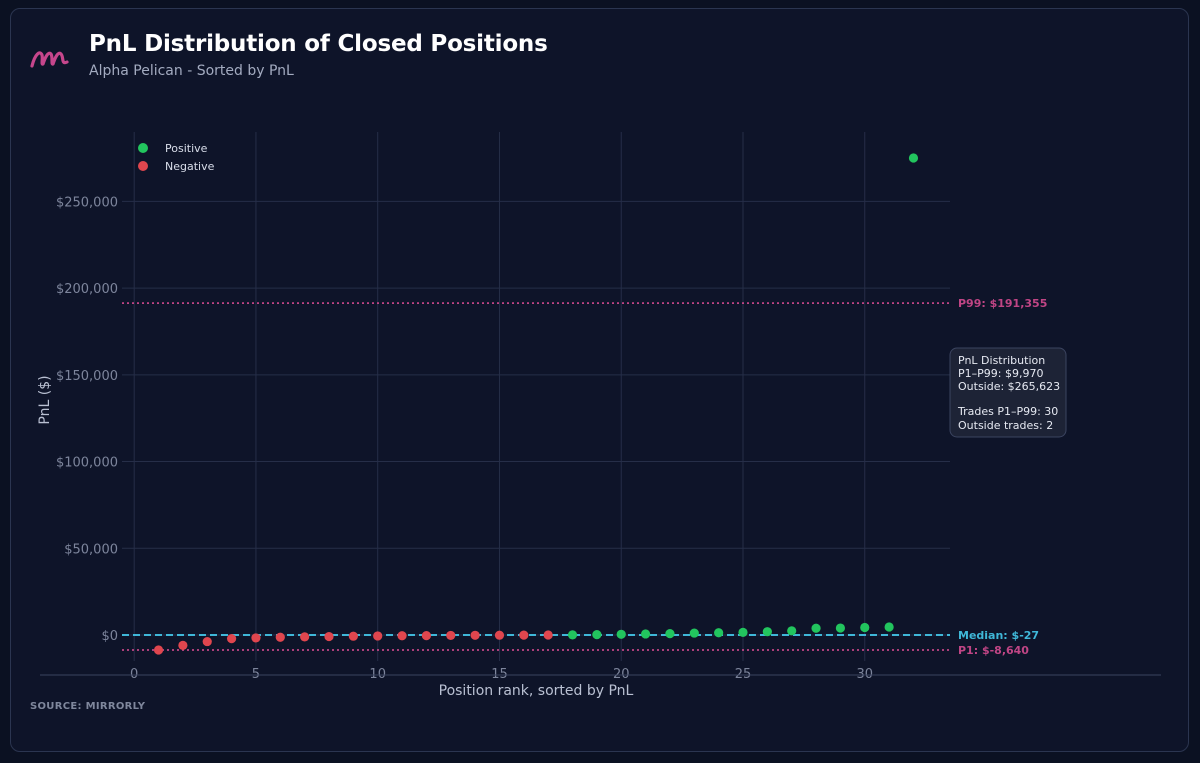 Image resolution: width=1200 pixels, height=763 pixels. What do you see at coordinates (190, 166) in the screenshot?
I see `legend-negative-label: Negative` at bounding box center [190, 166].